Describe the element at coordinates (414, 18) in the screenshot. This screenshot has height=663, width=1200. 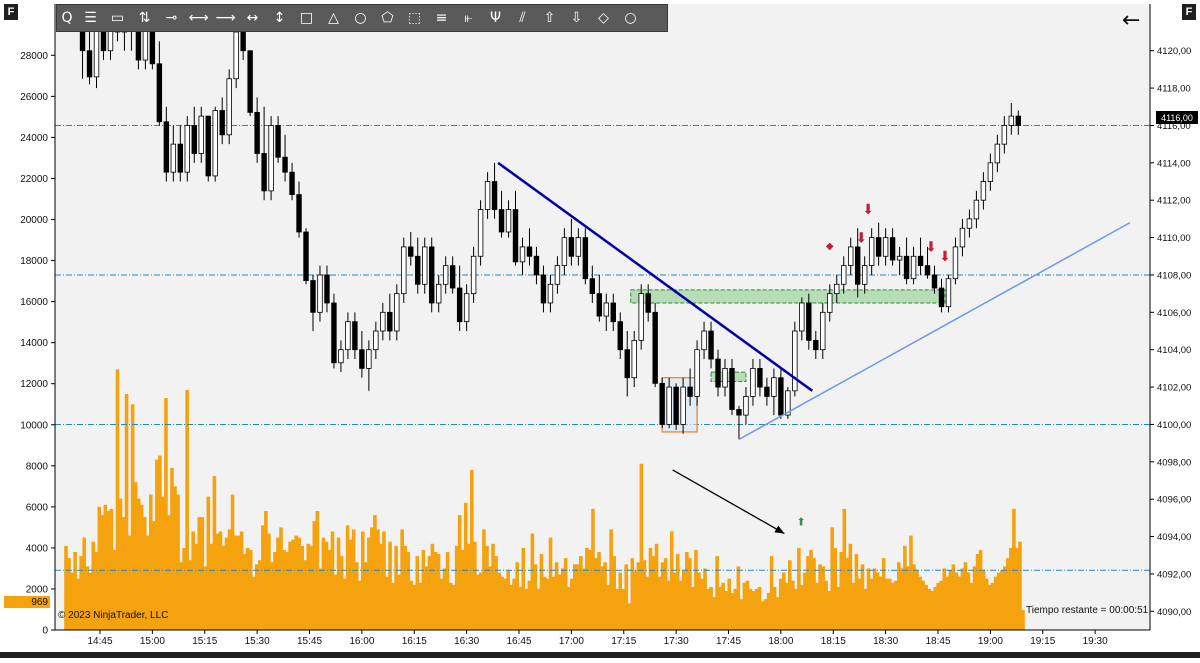
I see `region-tool-icon: ⬚` at that location.